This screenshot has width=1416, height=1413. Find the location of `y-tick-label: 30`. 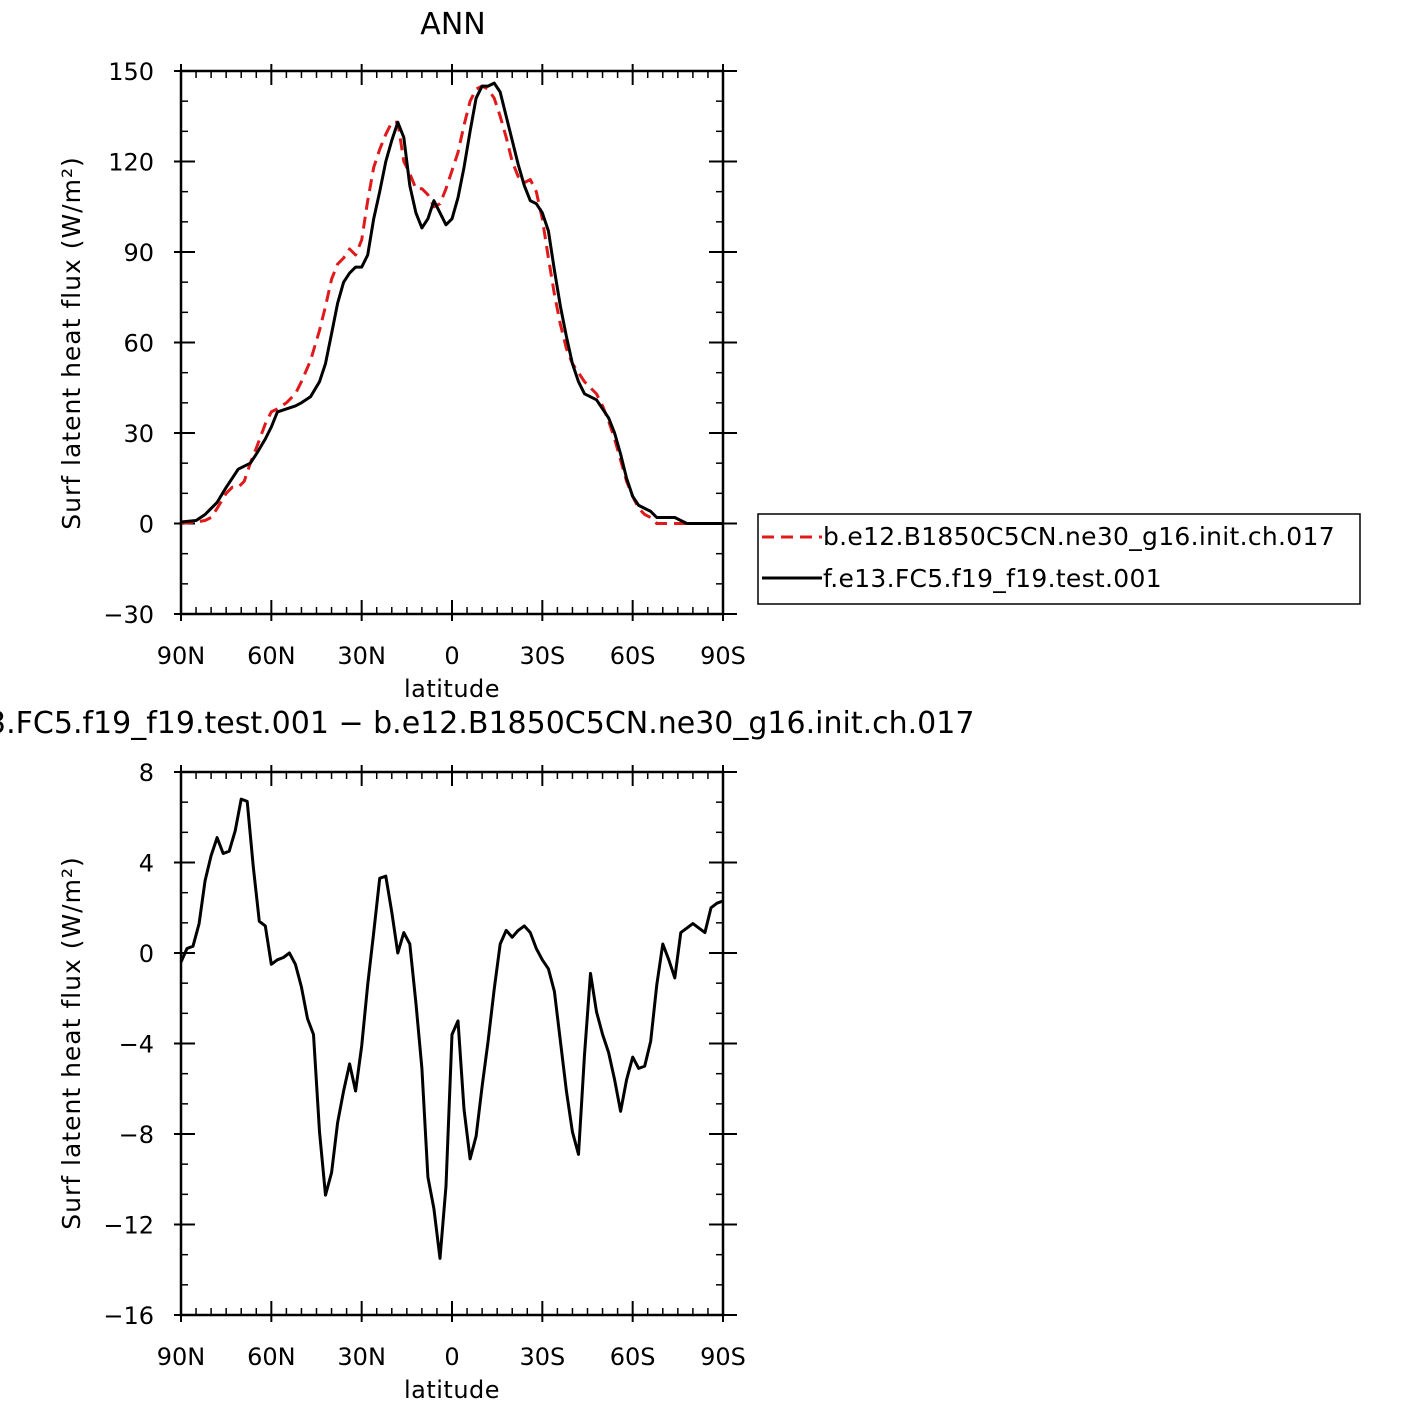

y-tick-label: 30 is located at coordinates (138, 434).